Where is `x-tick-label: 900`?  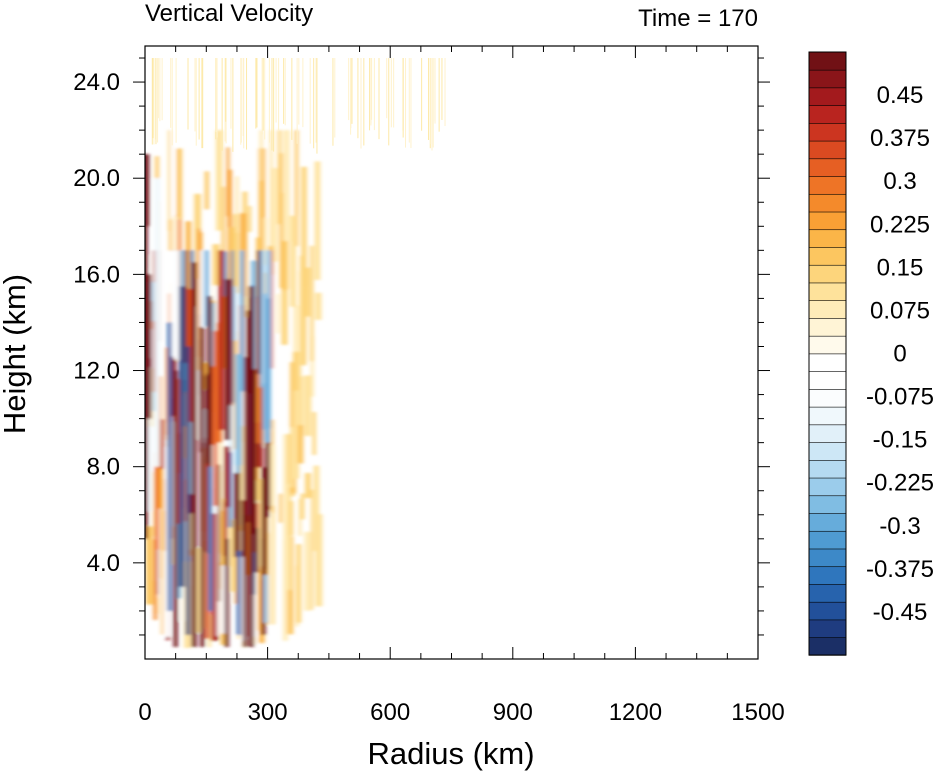
x-tick-label: 900 is located at coordinates (513, 712).